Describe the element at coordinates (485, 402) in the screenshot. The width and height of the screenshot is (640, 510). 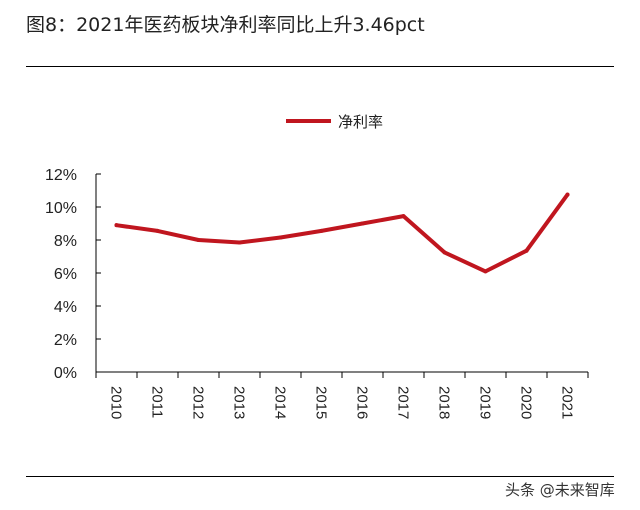
I see `x-tick-label: 2019` at that location.